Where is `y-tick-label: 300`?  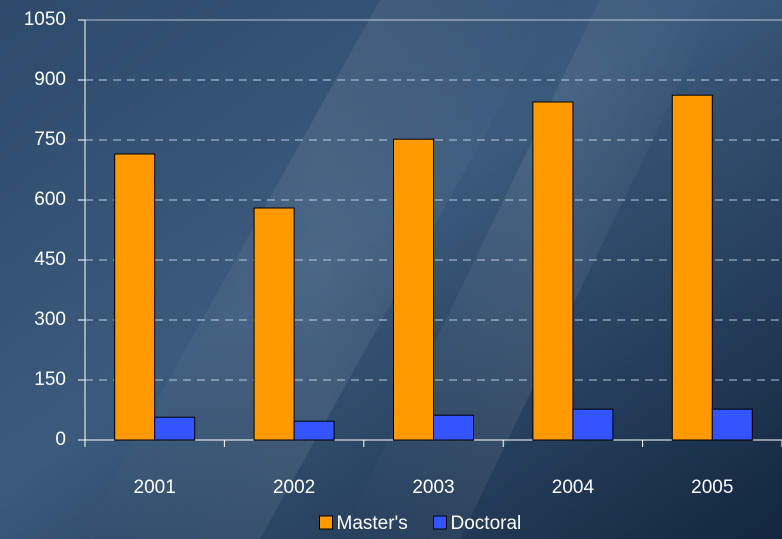
y-tick-label: 300 is located at coordinates (50, 319).